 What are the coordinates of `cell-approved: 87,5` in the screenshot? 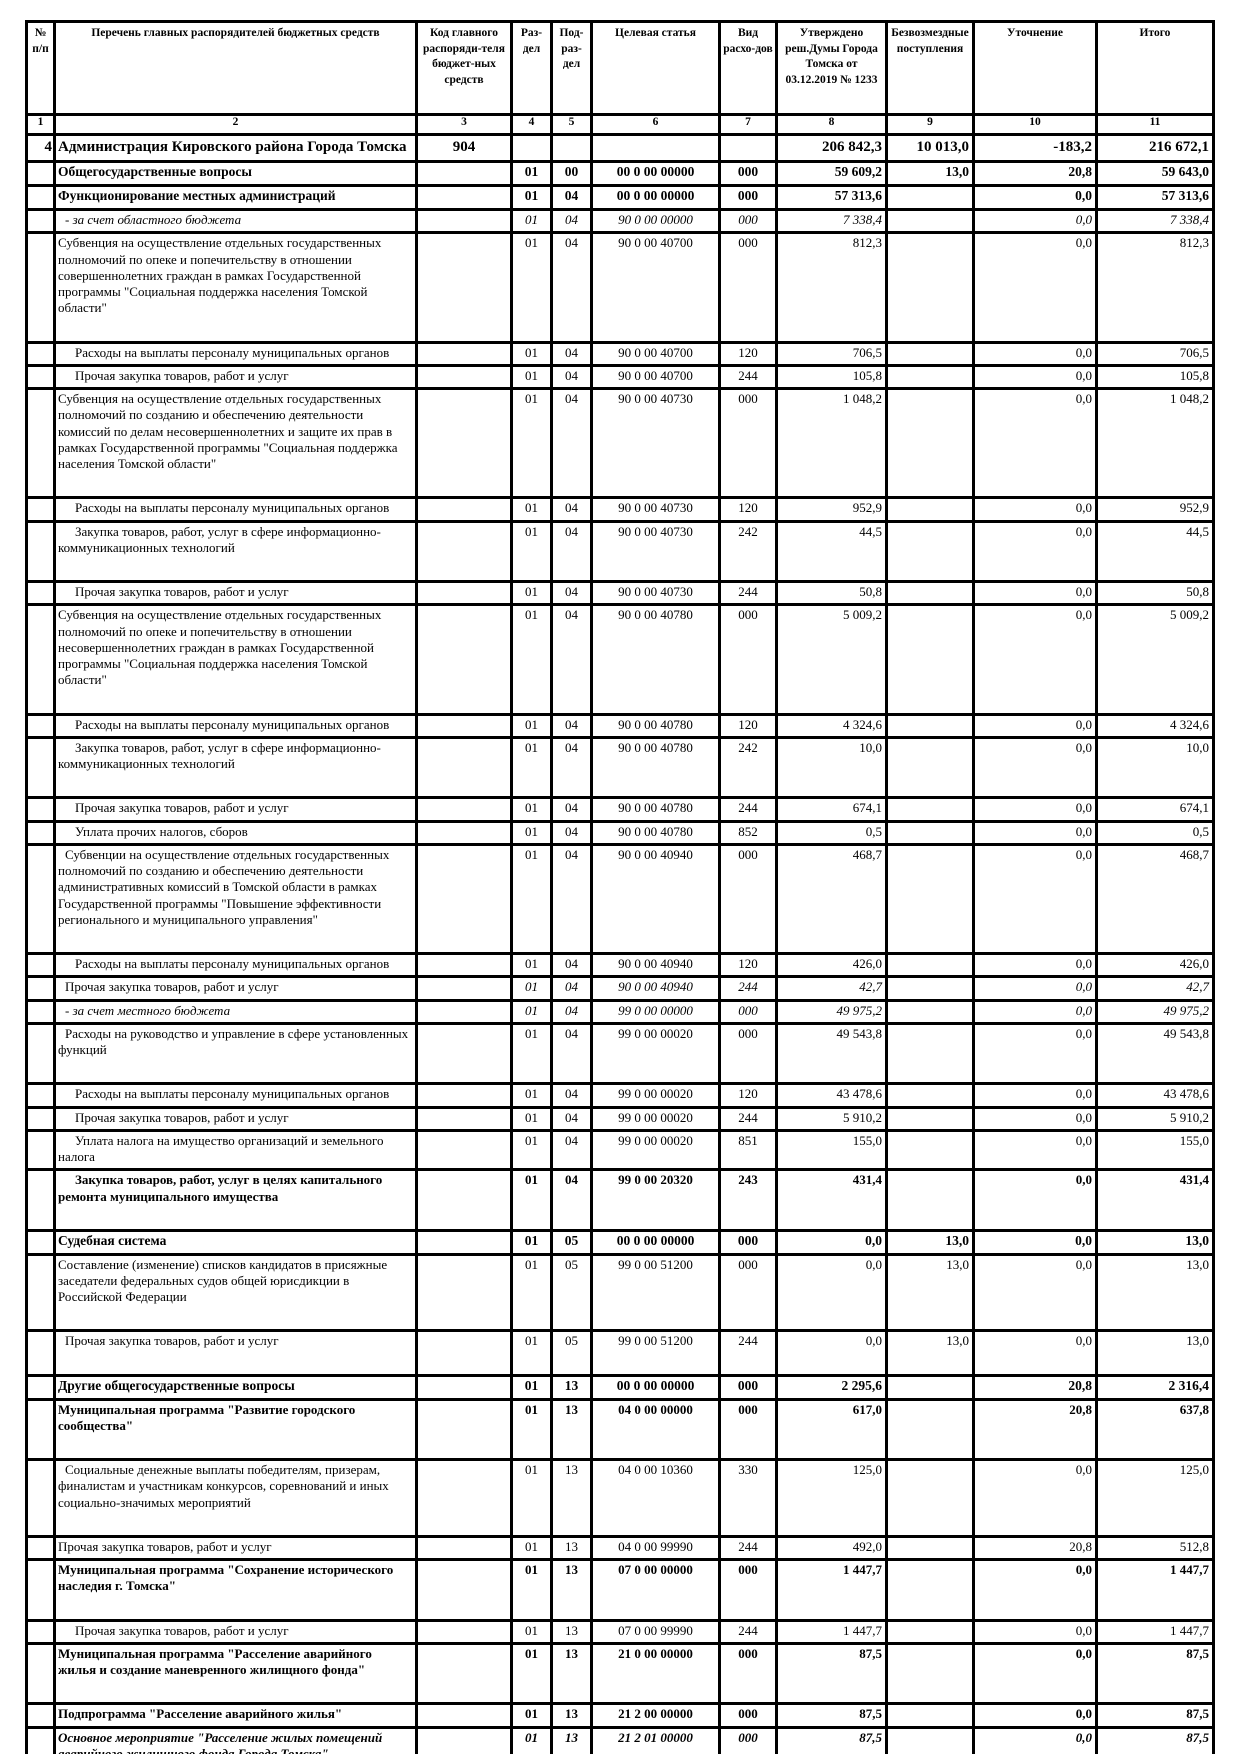 It's located at (831, 1673).